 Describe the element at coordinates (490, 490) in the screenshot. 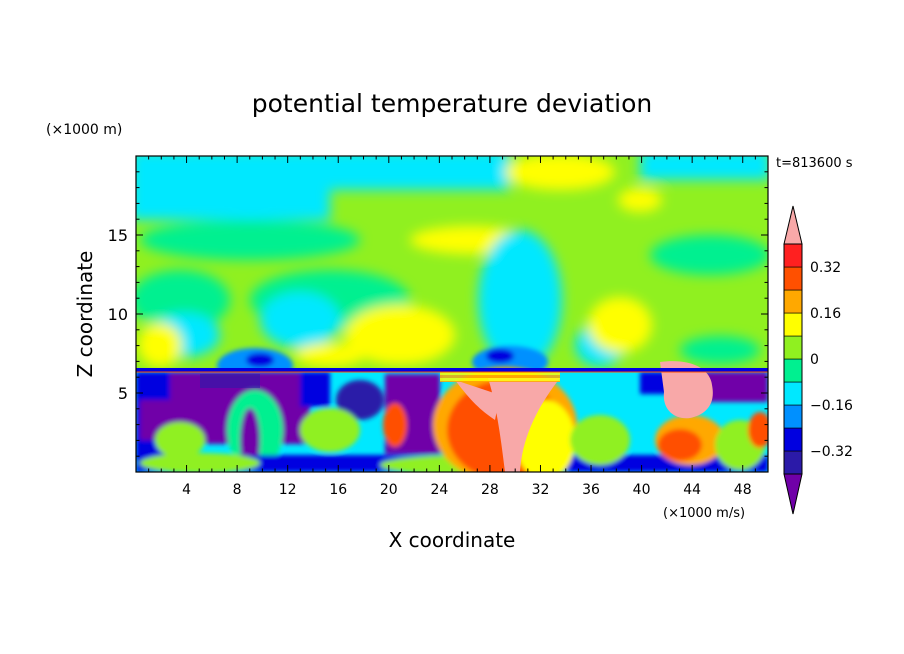

I see `x-tick-label: 28` at that location.